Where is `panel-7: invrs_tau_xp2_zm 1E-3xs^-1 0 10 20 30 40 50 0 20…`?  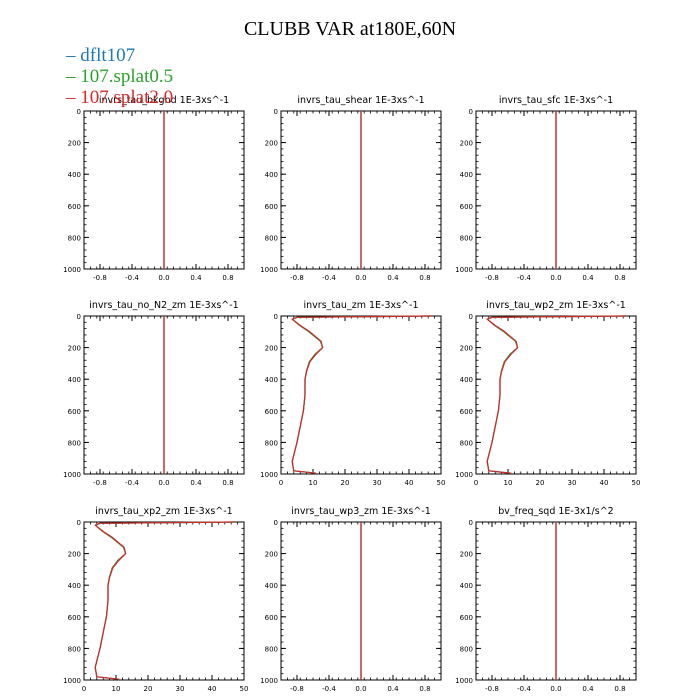 panel-7: invrs_tau_xp2_zm 1E-3xs^-1 0 10 20 30 40 50 0 20… is located at coordinates (155, 599).